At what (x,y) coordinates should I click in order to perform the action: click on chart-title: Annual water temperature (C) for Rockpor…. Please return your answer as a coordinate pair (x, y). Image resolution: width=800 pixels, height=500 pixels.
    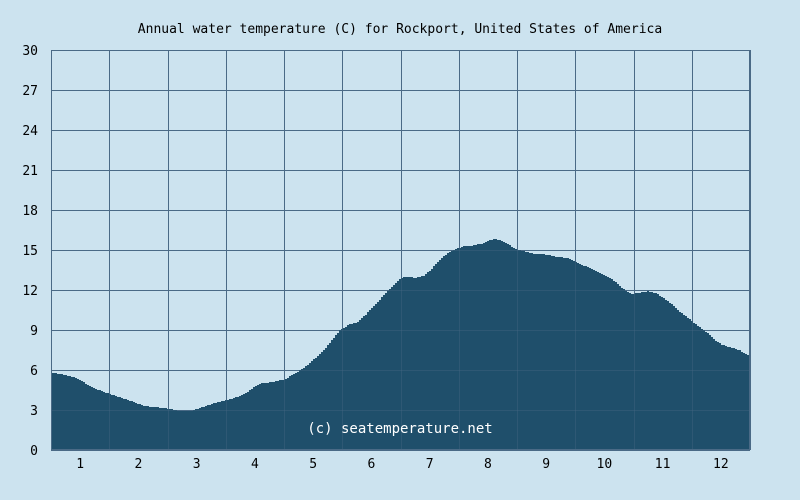
    Looking at the image, I should click on (400, 29).